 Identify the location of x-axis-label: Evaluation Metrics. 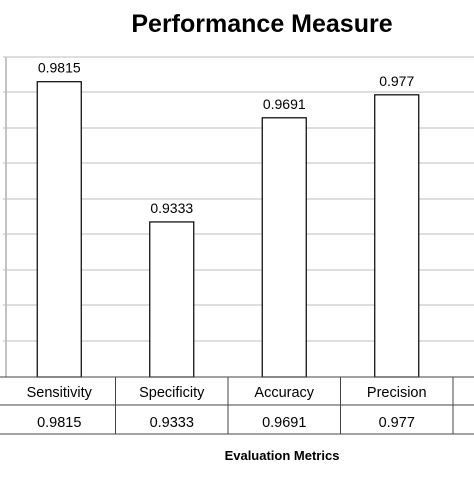
(282, 455).